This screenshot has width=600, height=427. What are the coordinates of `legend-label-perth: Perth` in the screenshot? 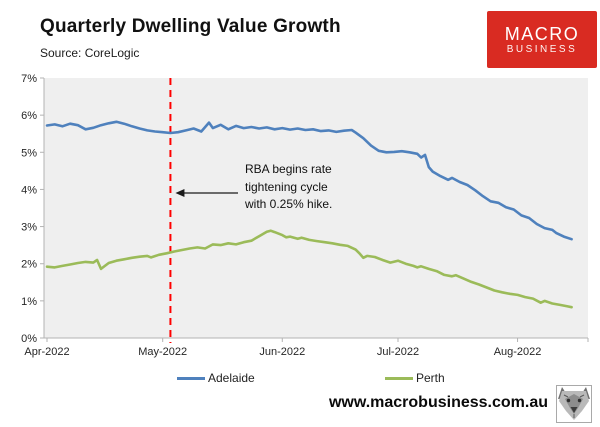 It's located at (430, 378).